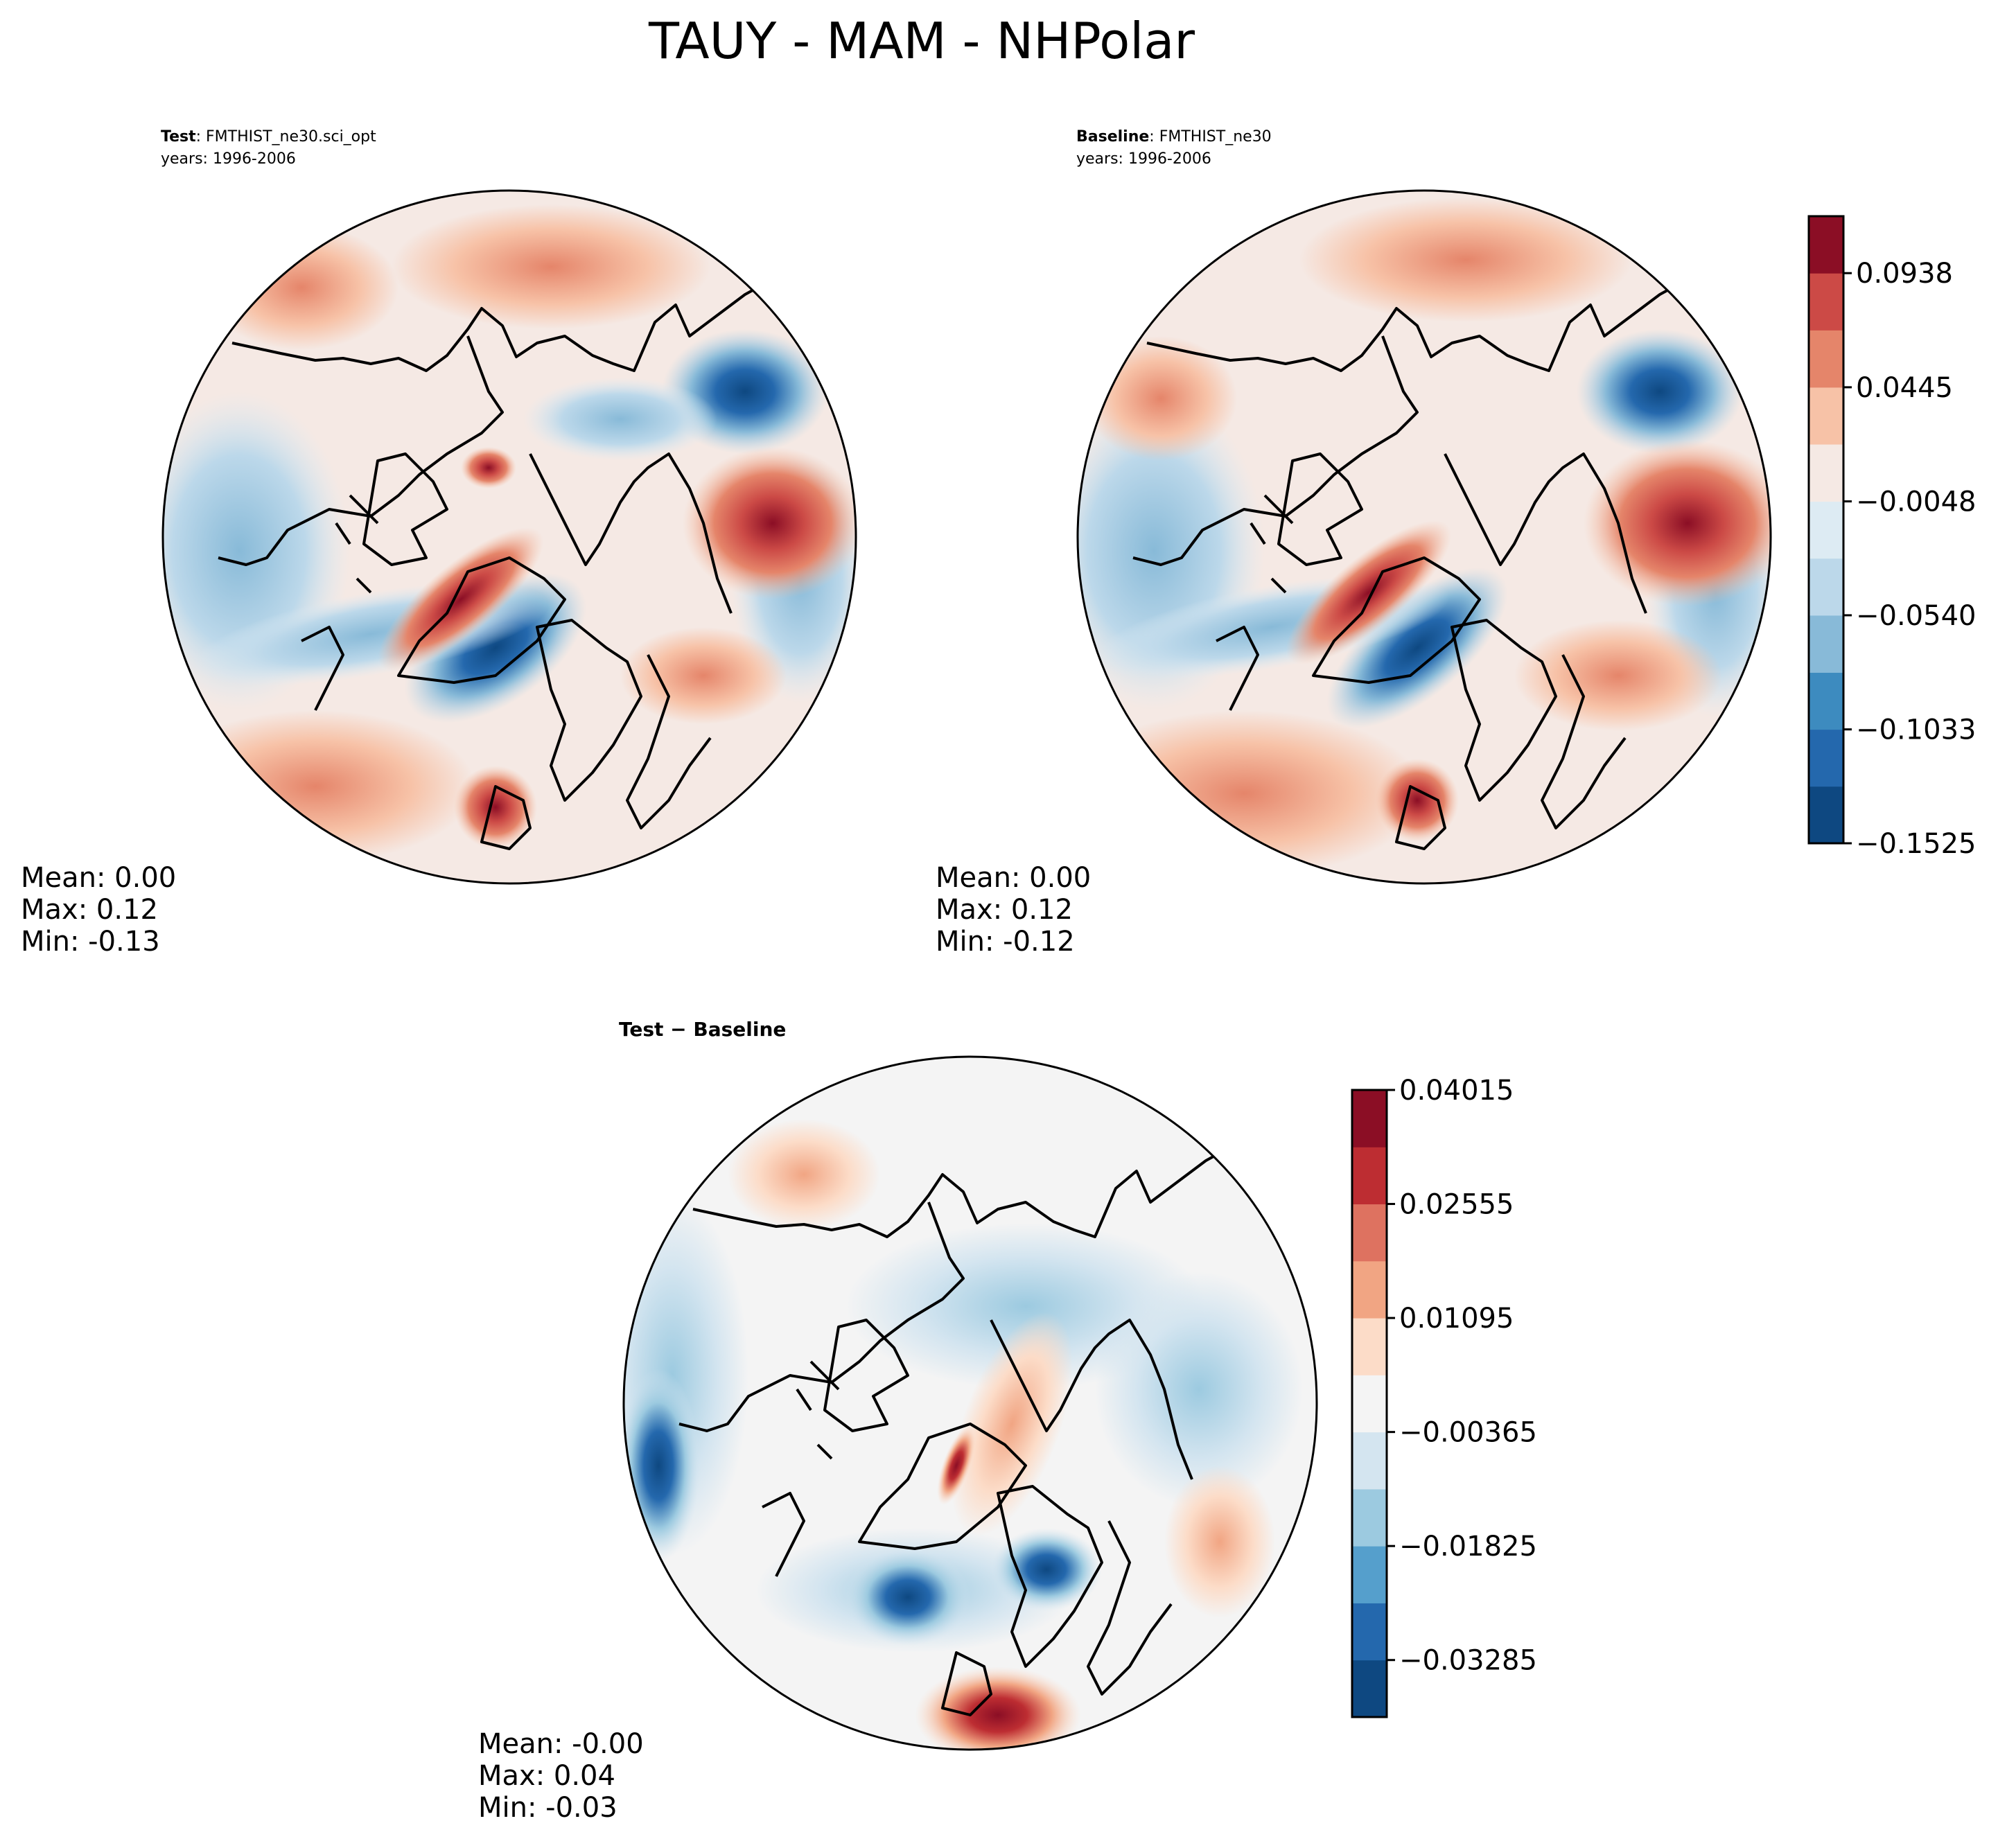  Describe the element at coordinates (546, 1776) in the screenshot. I see `diff-max: Max: 0.04` at that location.